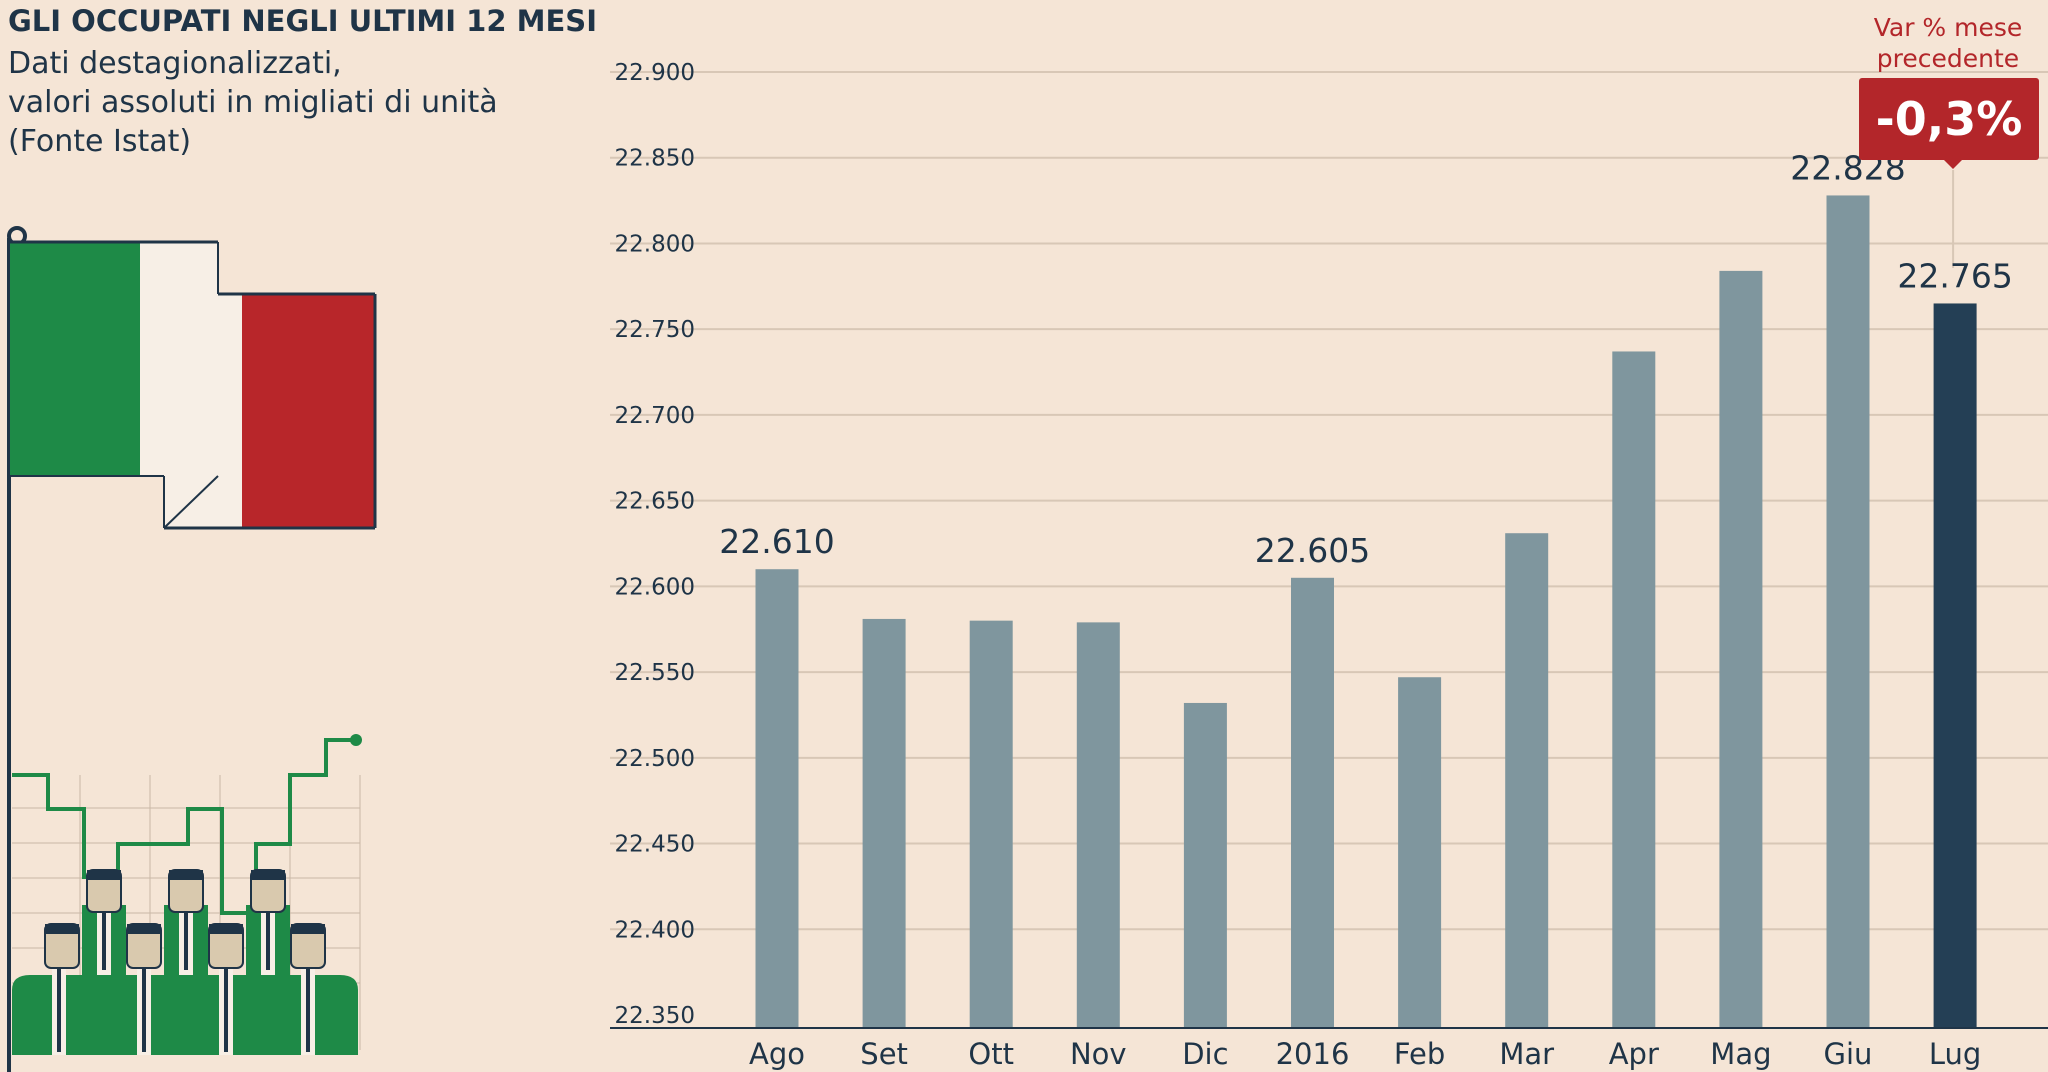  Describe the element at coordinates (1634, 689) in the screenshot. I see `bar-apr` at that location.